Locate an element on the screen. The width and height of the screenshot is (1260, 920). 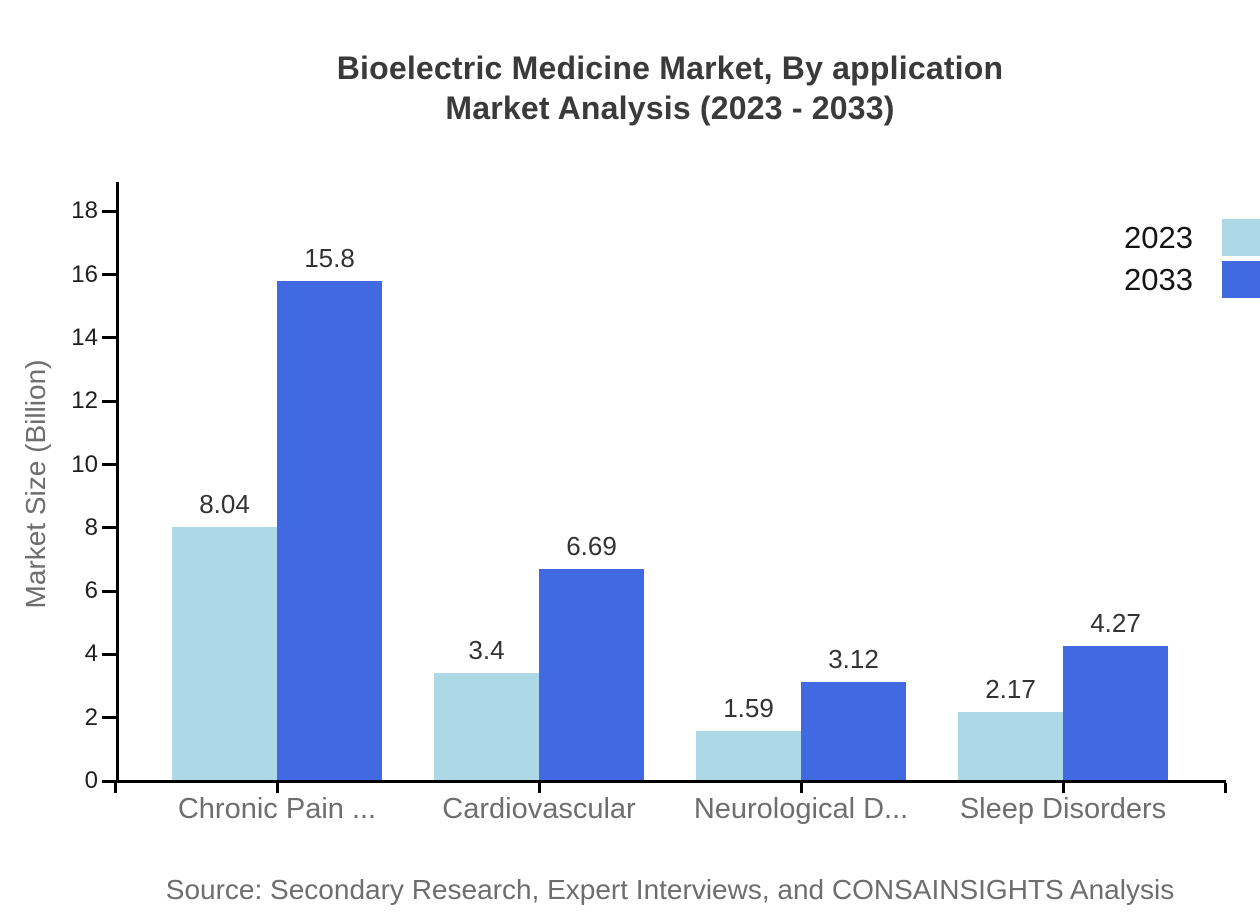
y-tick-label-10: 10 is located at coordinates (84, 464).